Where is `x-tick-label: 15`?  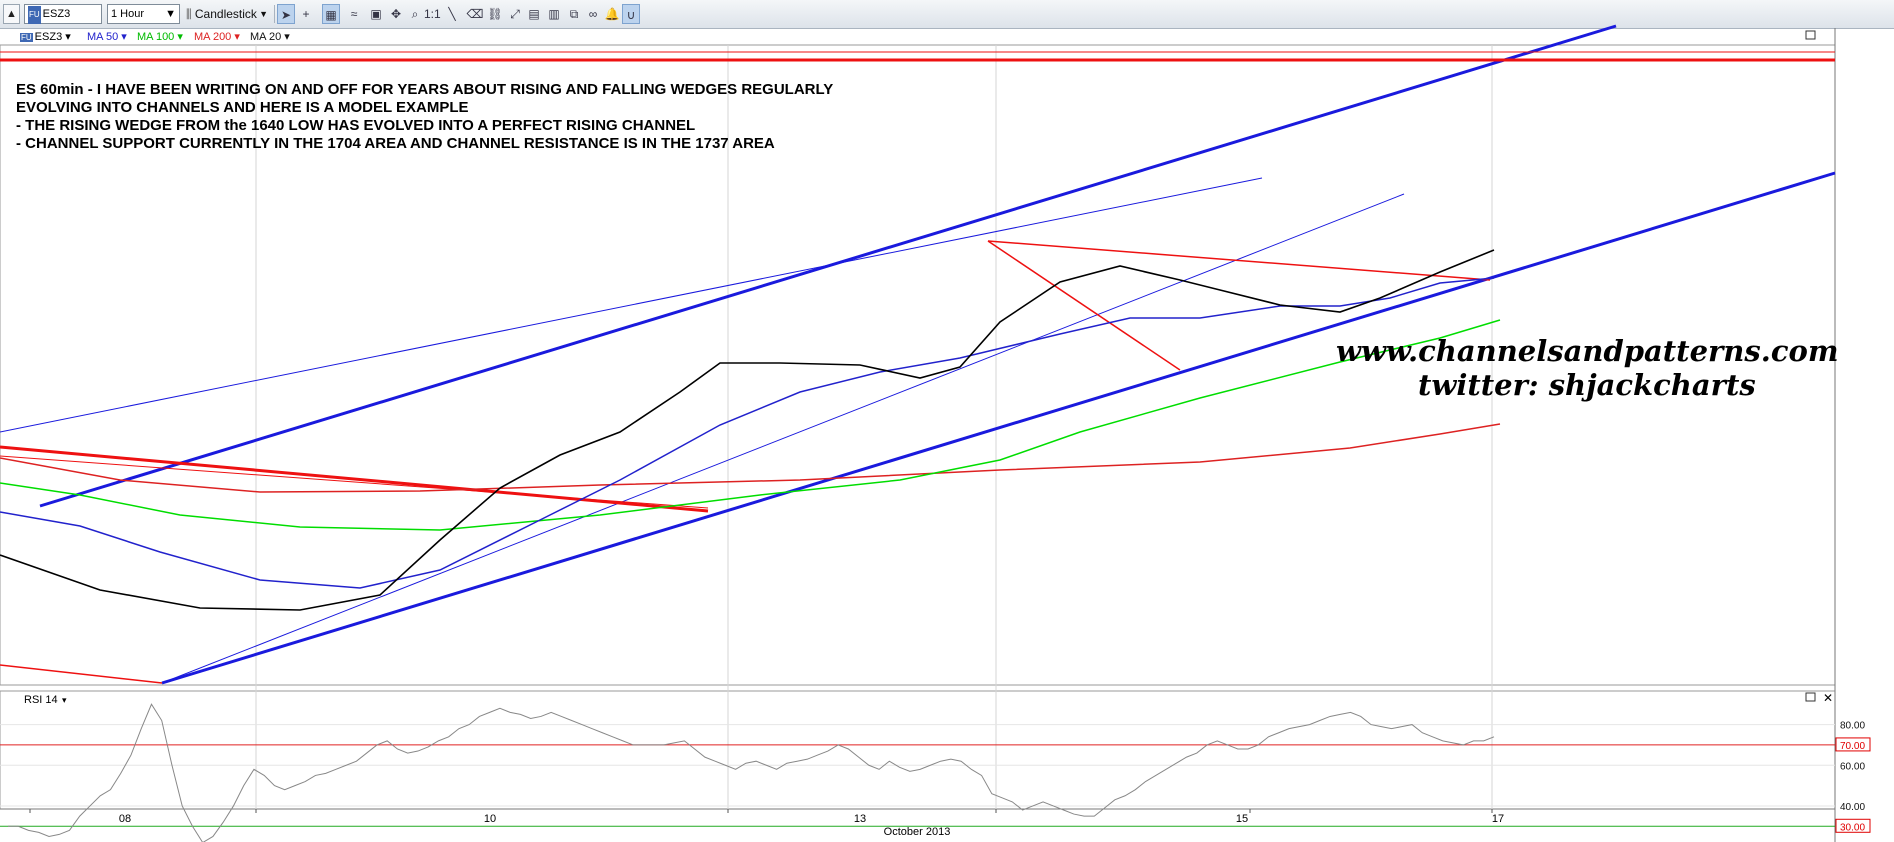
x-tick-label: 15 is located at coordinates (1242, 819).